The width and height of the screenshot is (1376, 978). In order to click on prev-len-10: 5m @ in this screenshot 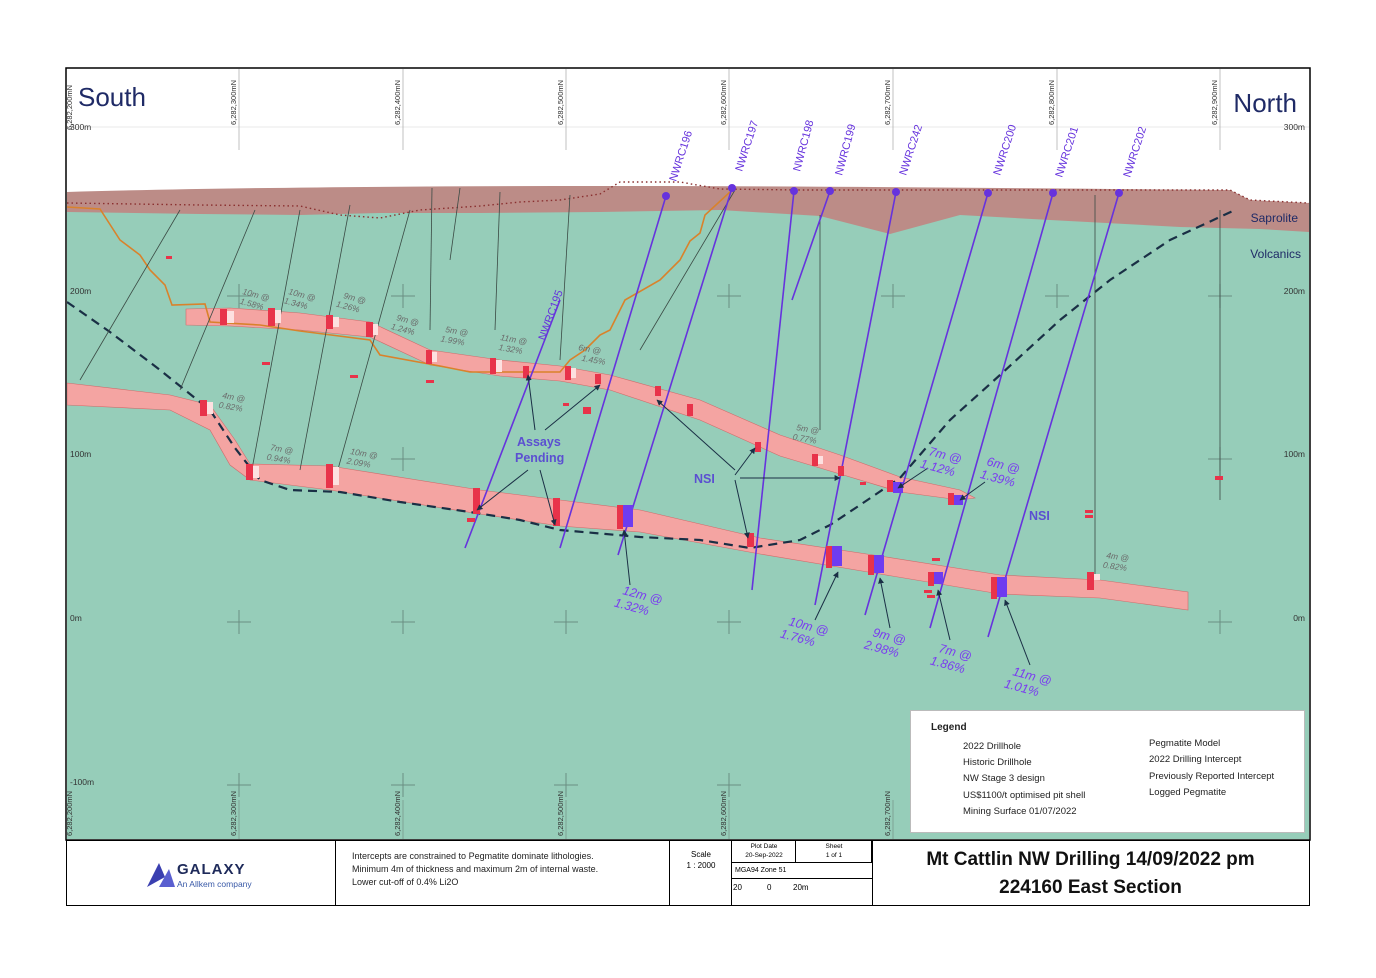, I will do `click(808, 429)`.